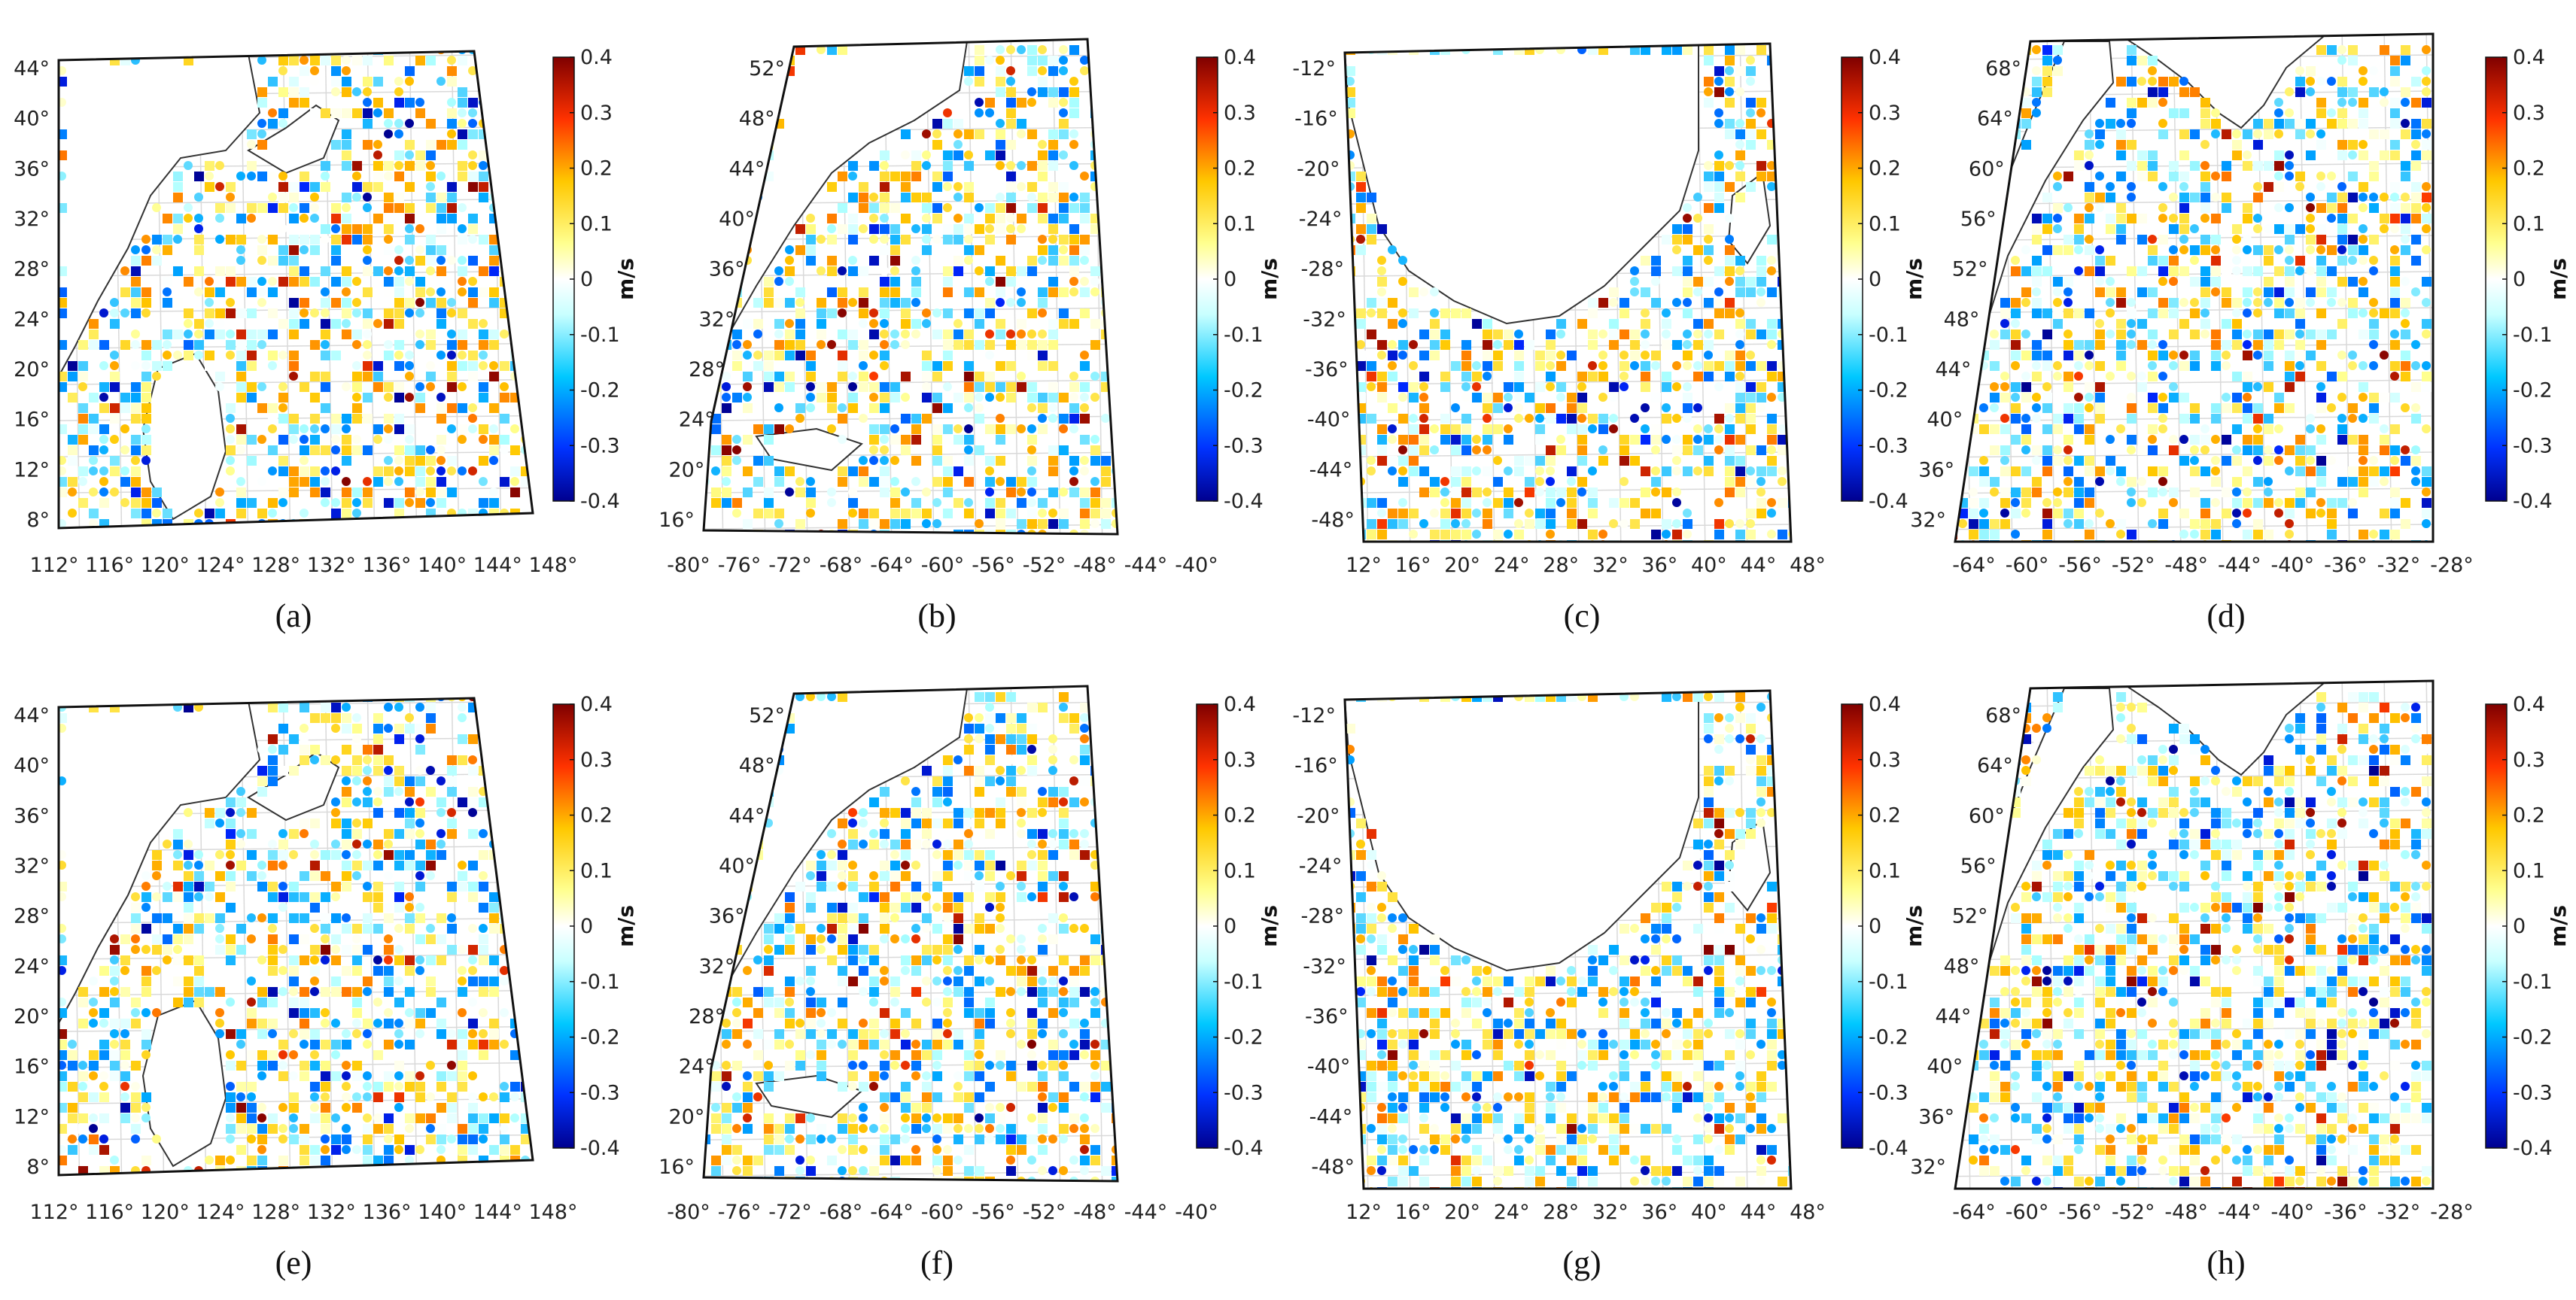 The width and height of the screenshot is (2576, 1300). I want to click on longitude-tick-label: -52°, so click(1044, 565).